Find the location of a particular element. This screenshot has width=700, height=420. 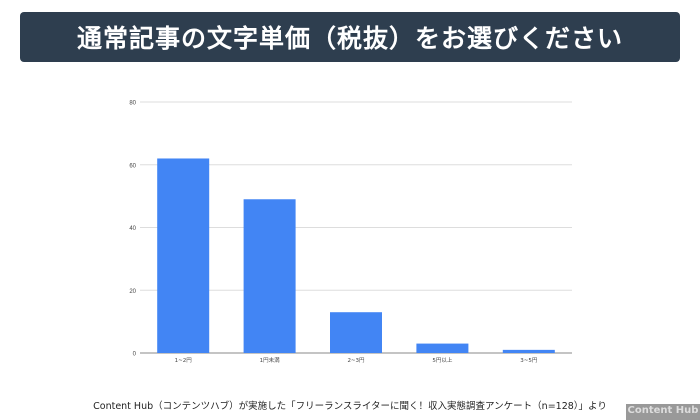

x-tick-label: 1~2円 is located at coordinates (184, 360).